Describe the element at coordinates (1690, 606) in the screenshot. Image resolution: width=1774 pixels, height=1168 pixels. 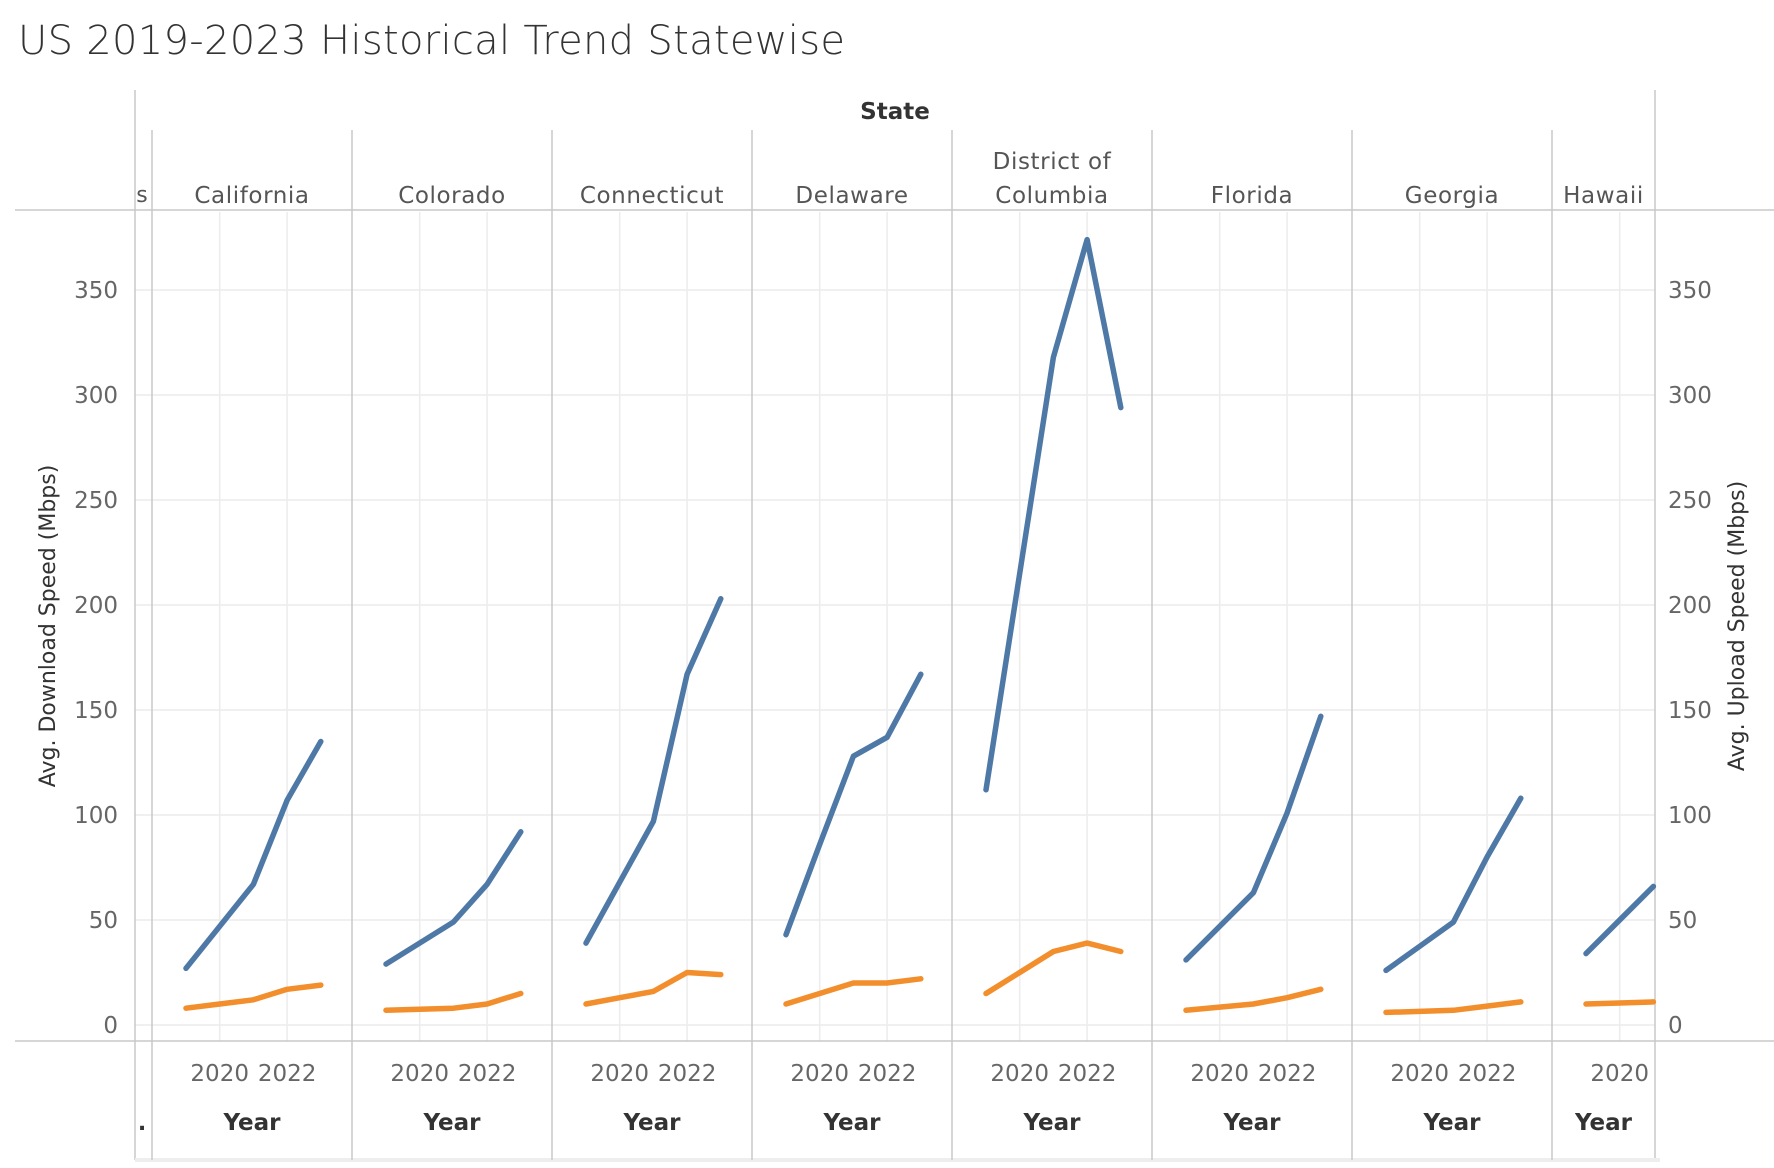
I see `right-y-tick-label: 200` at that location.